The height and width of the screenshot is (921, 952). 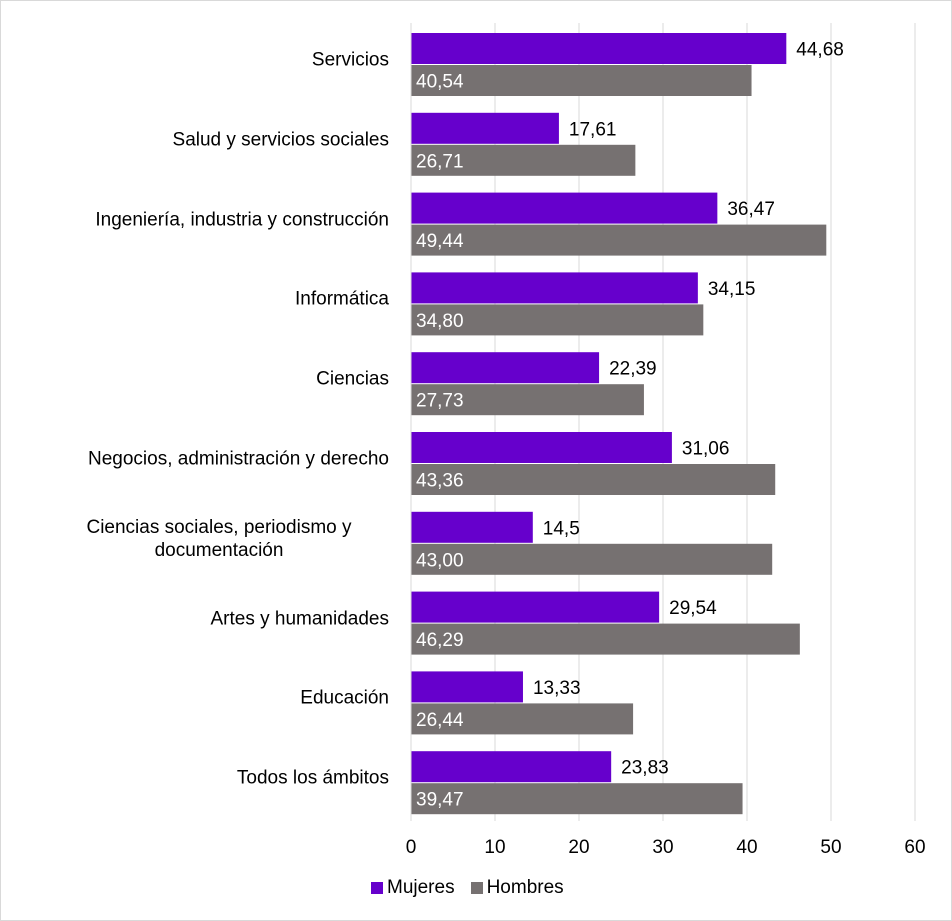 I want to click on data-label-hombres: 34,80, so click(x=440, y=321).